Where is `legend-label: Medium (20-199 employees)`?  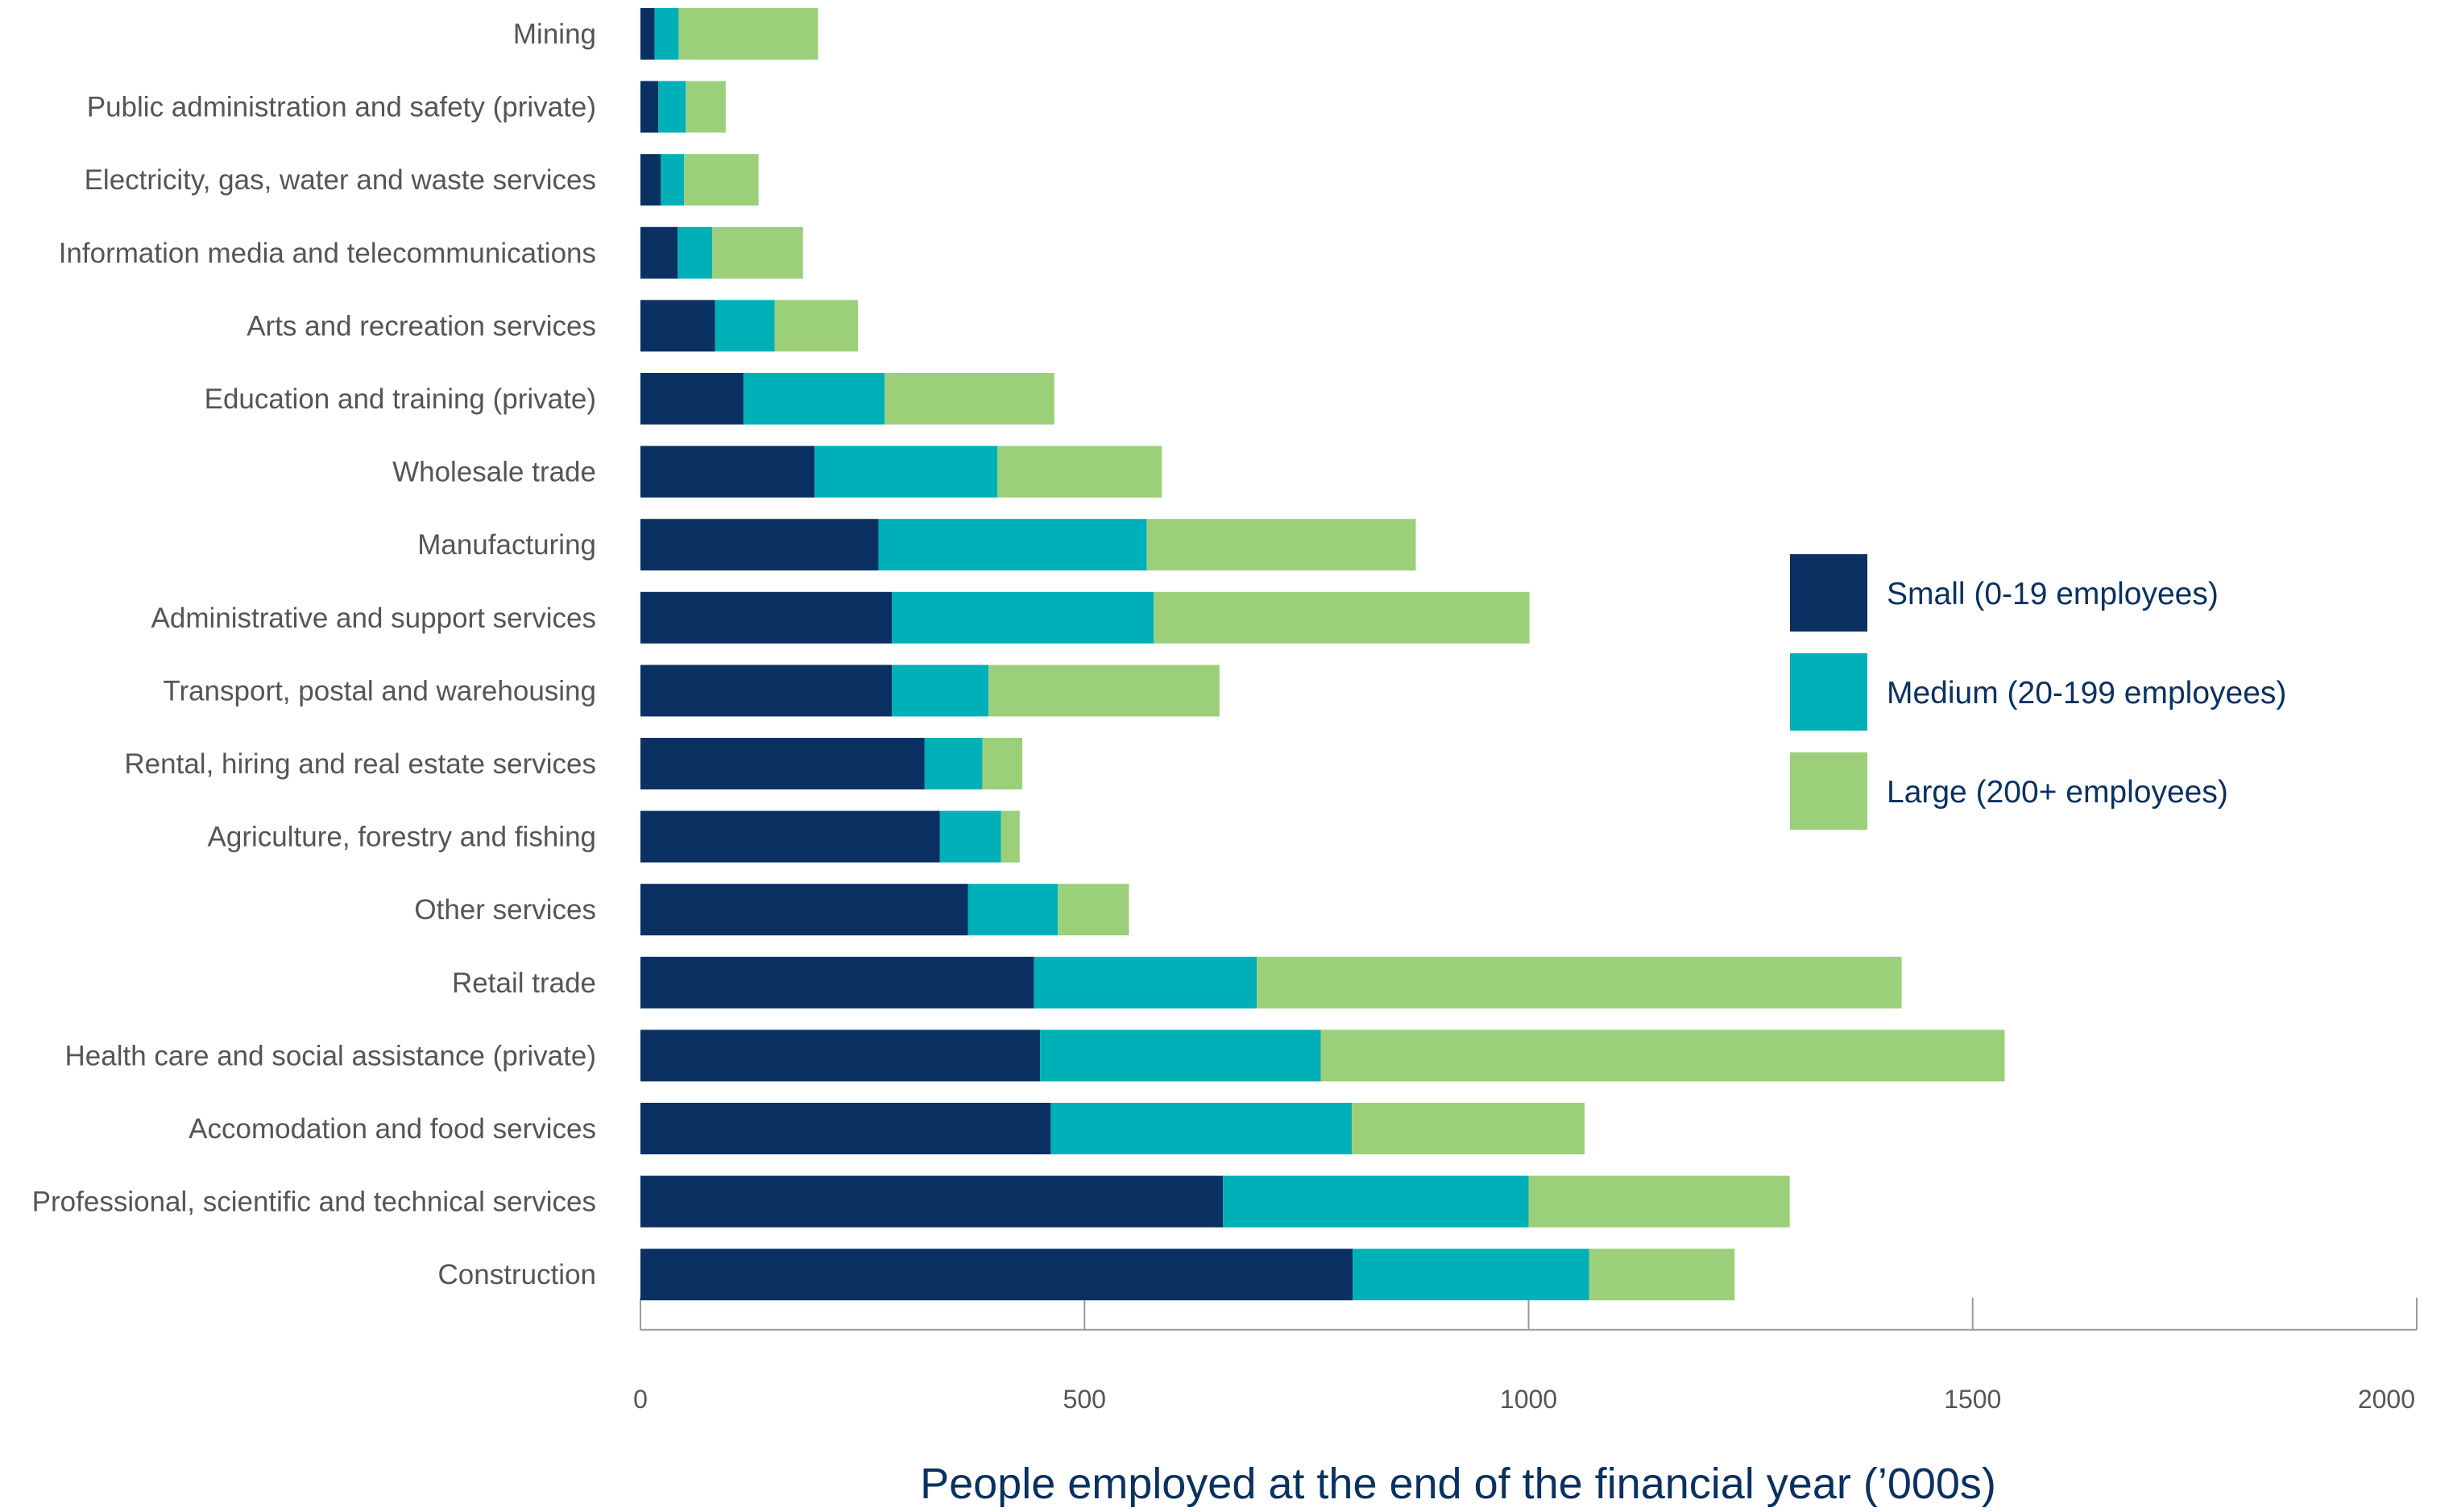 legend-label: Medium (20-199 employees) is located at coordinates (2086, 693).